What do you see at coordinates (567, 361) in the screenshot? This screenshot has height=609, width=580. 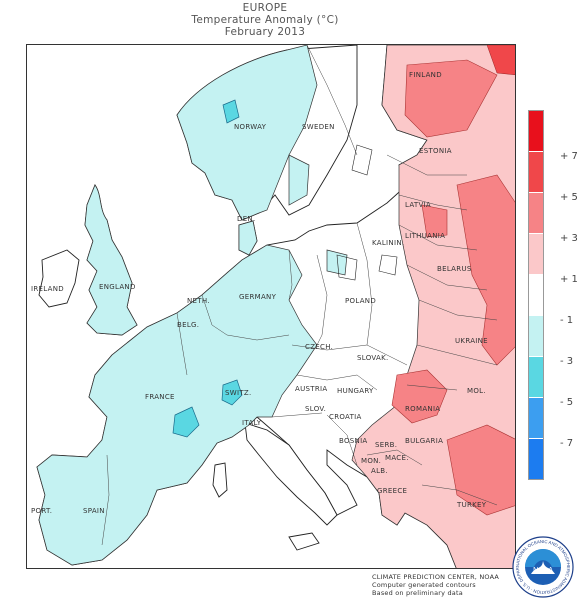 I see `legend-tick: - 3` at bounding box center [567, 361].